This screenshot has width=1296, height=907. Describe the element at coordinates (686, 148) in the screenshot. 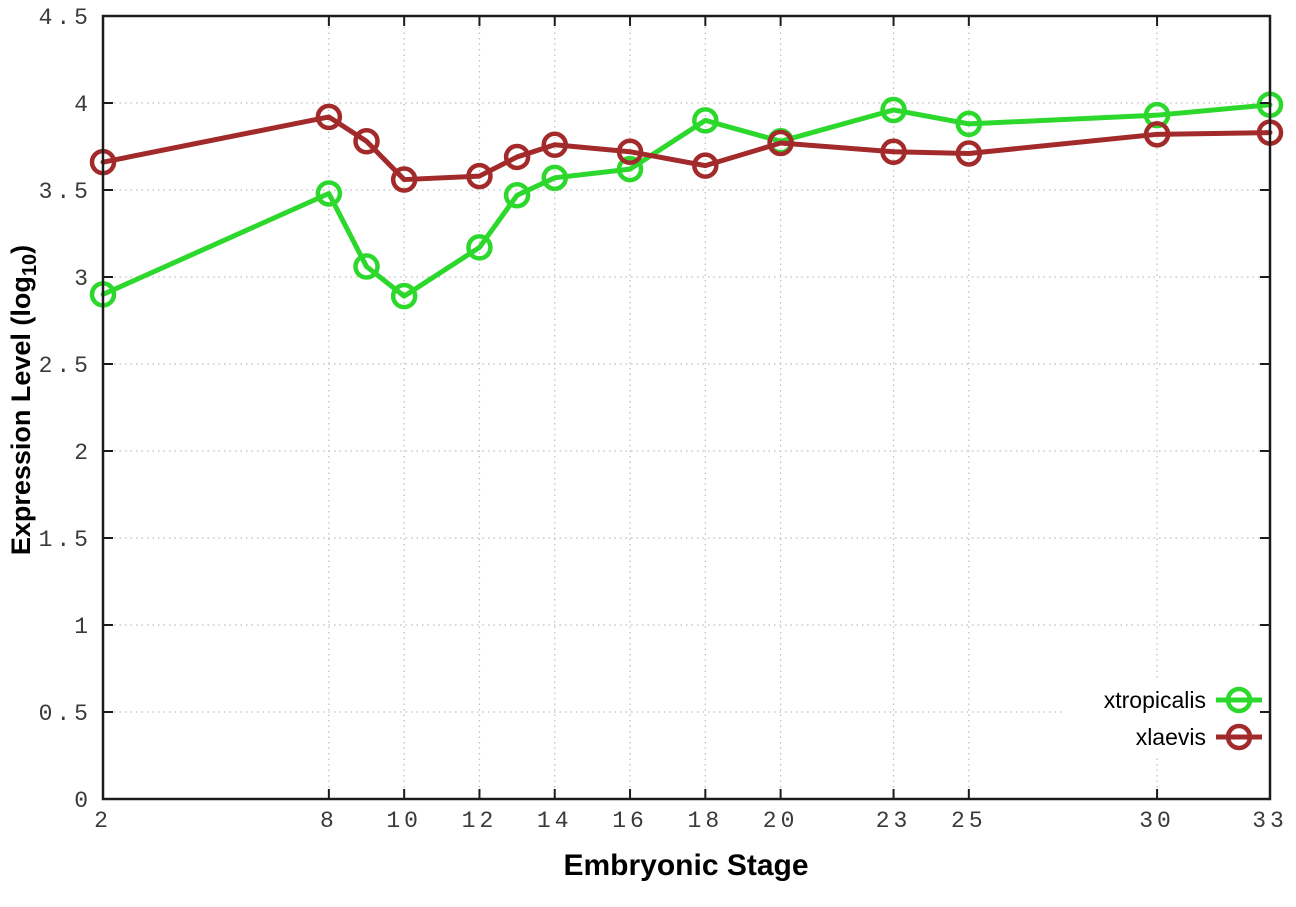

I see `series-line-xlaevis` at that location.